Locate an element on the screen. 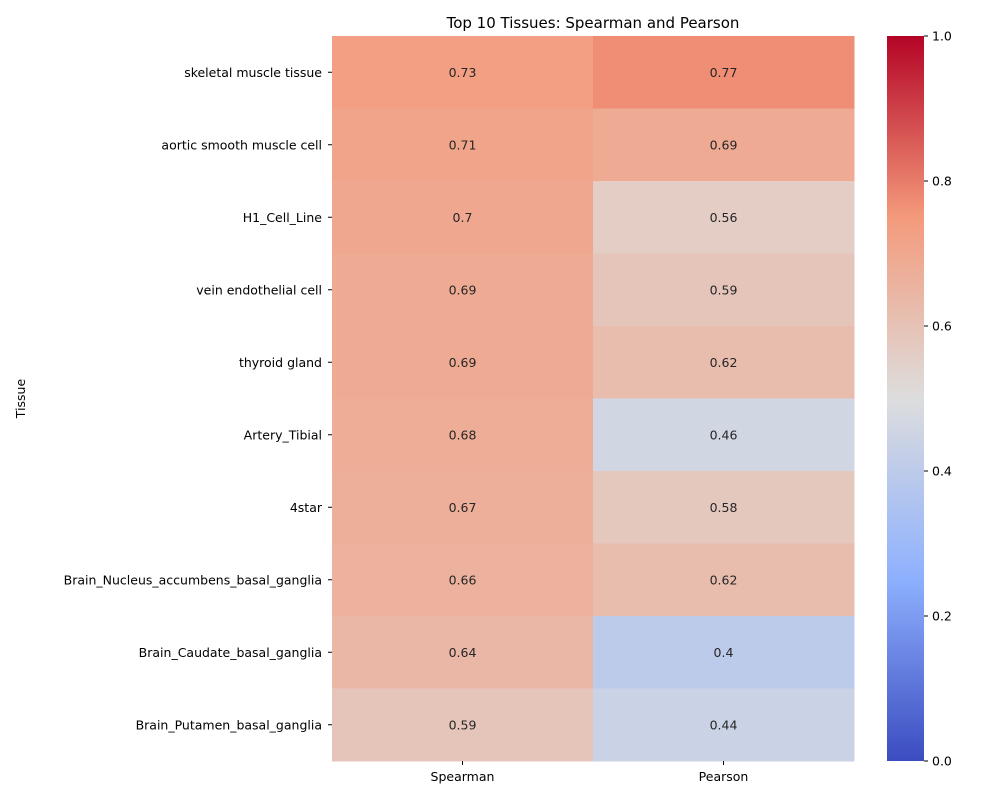 The height and width of the screenshot is (800, 1000). heatmap-cell-label: 0.67 is located at coordinates (463, 507).